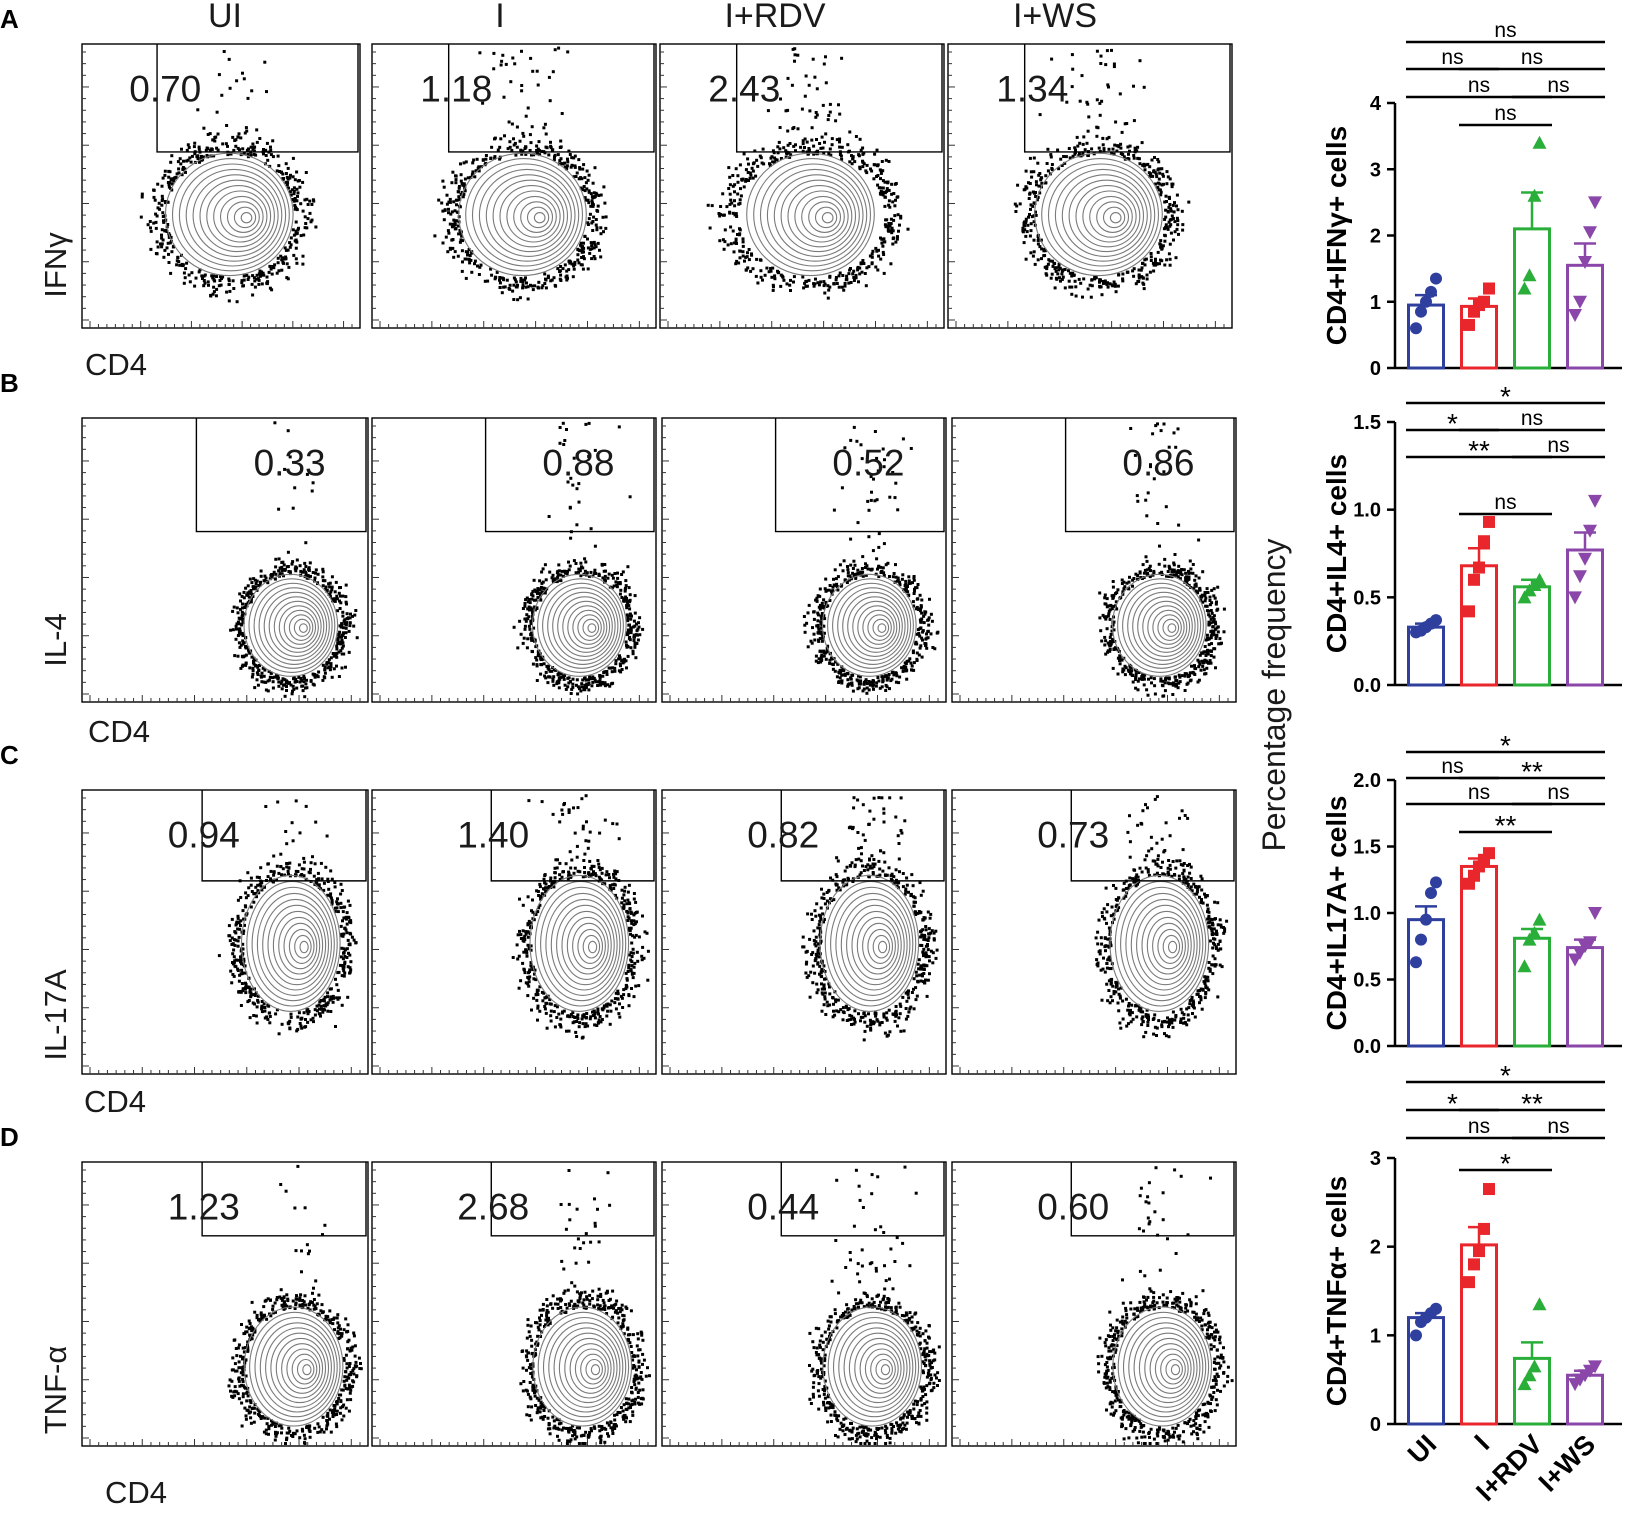  I want to click on panel-letter-c: C, so click(9, 755).